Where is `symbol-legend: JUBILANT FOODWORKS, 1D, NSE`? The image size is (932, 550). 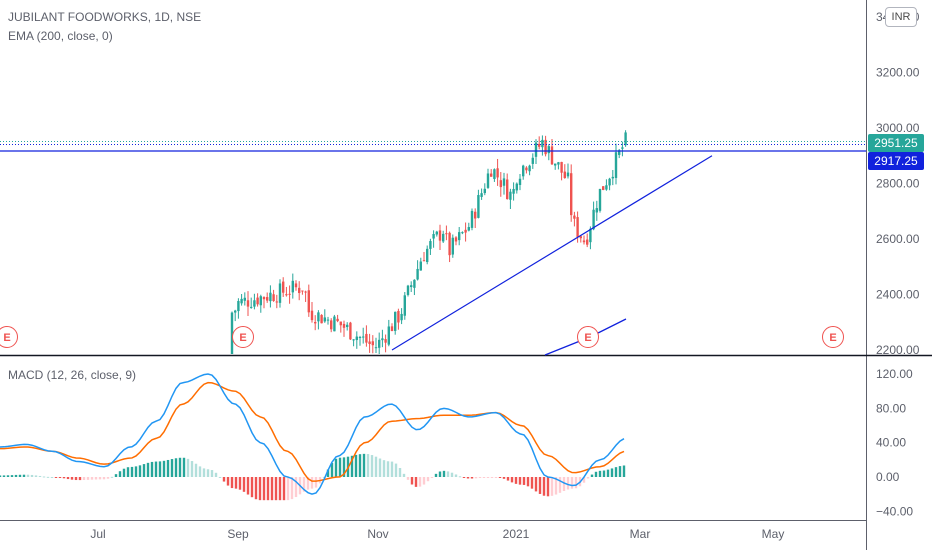 symbol-legend: JUBILANT FOODWORKS, 1D, NSE is located at coordinates (105, 17).